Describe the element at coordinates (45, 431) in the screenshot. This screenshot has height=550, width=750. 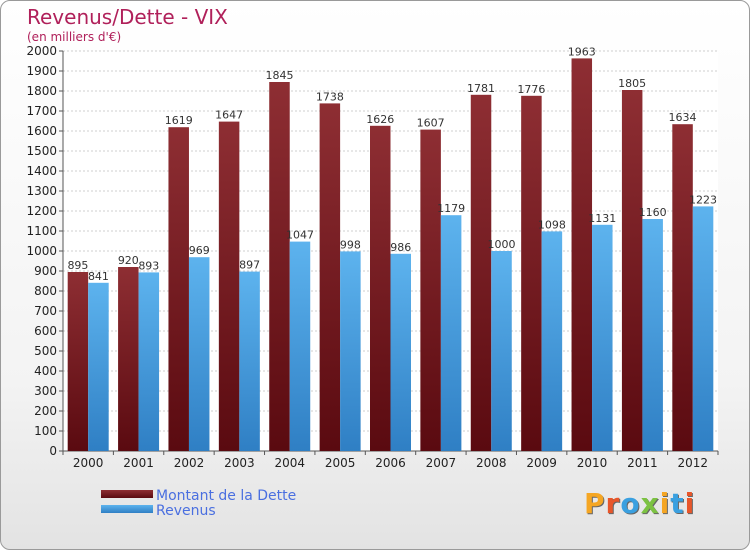
I see `y-tick-label: 100` at that location.